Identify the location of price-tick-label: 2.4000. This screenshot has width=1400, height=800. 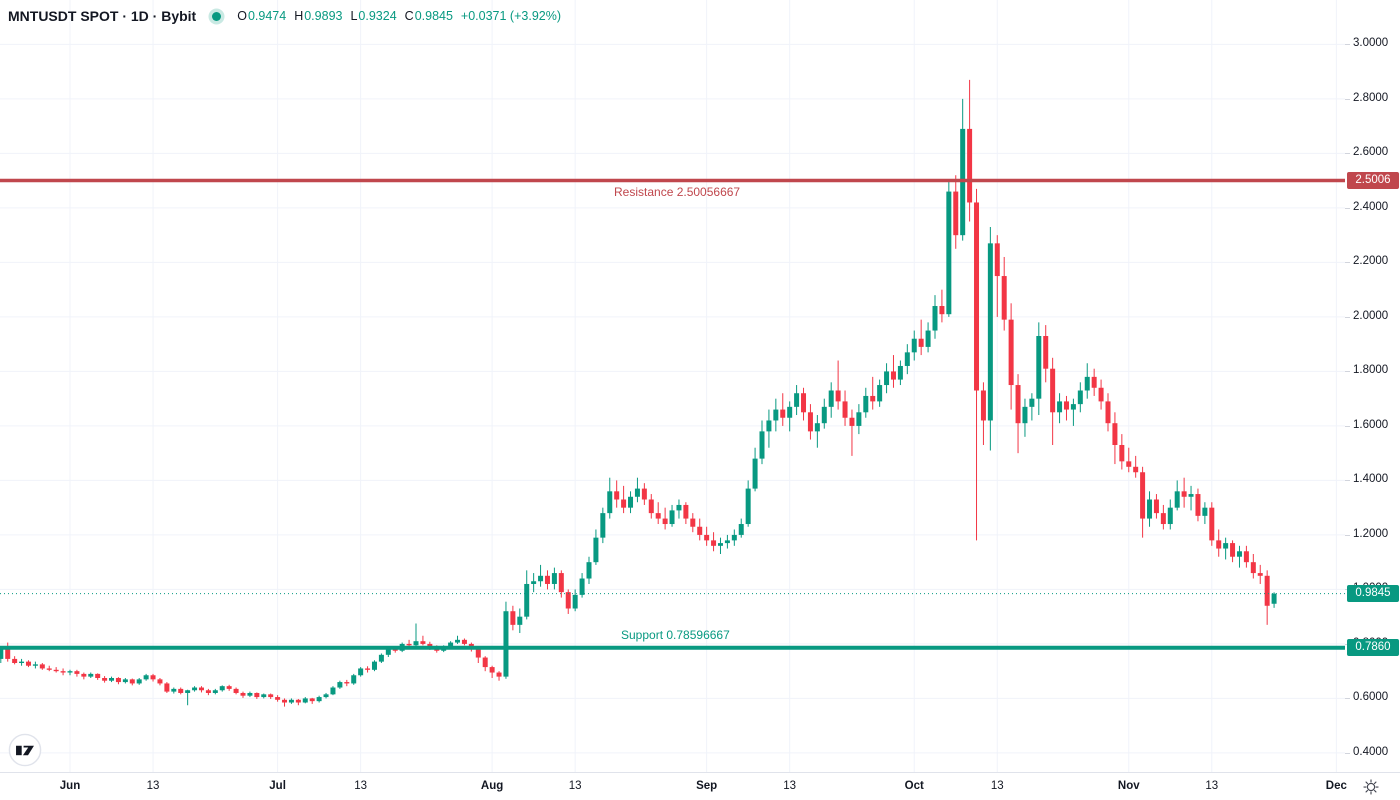
(1371, 206).